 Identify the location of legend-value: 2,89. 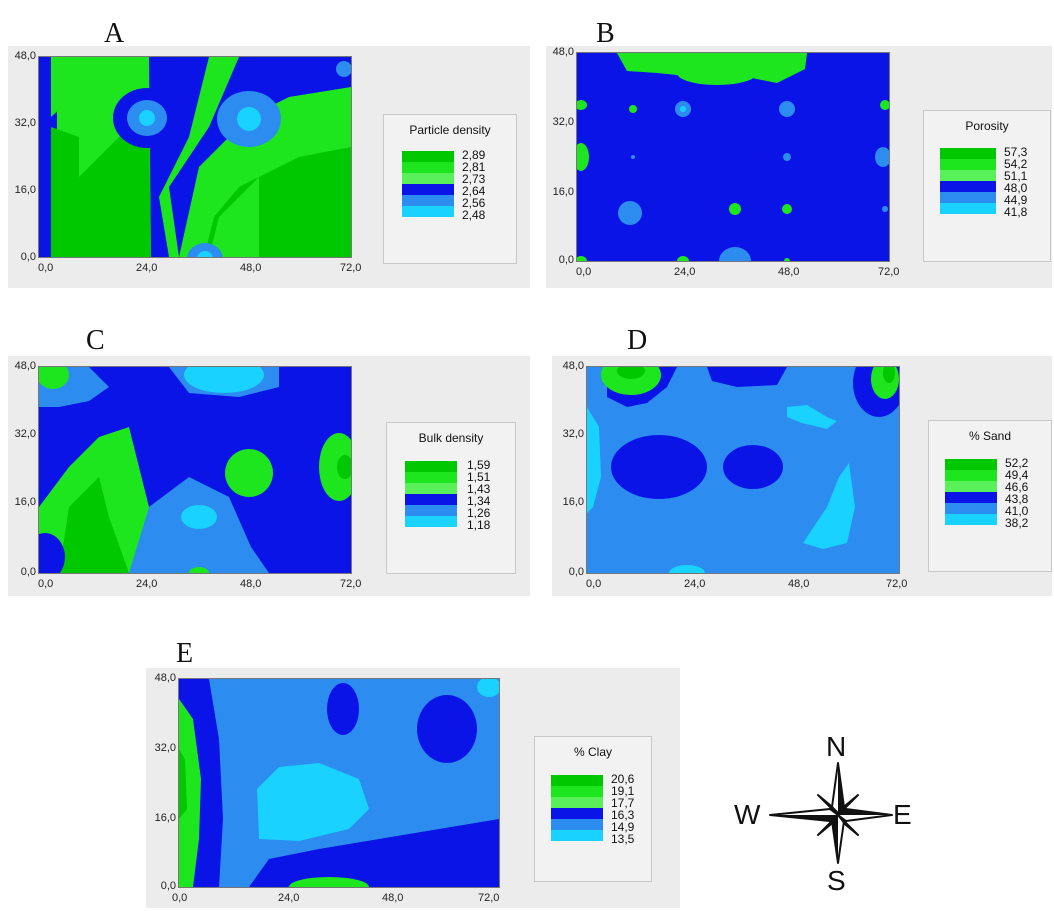
(474, 155).